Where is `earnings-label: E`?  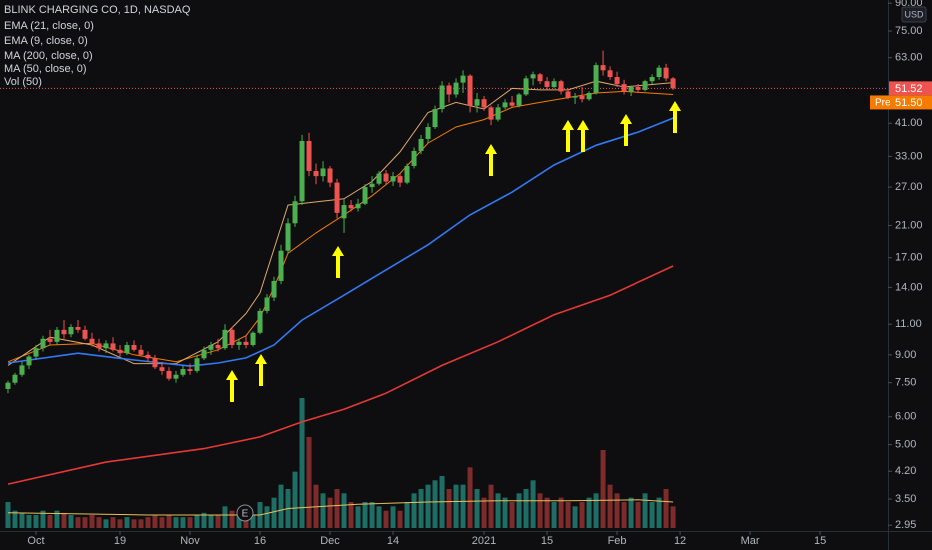 earnings-label: E is located at coordinates (245, 514).